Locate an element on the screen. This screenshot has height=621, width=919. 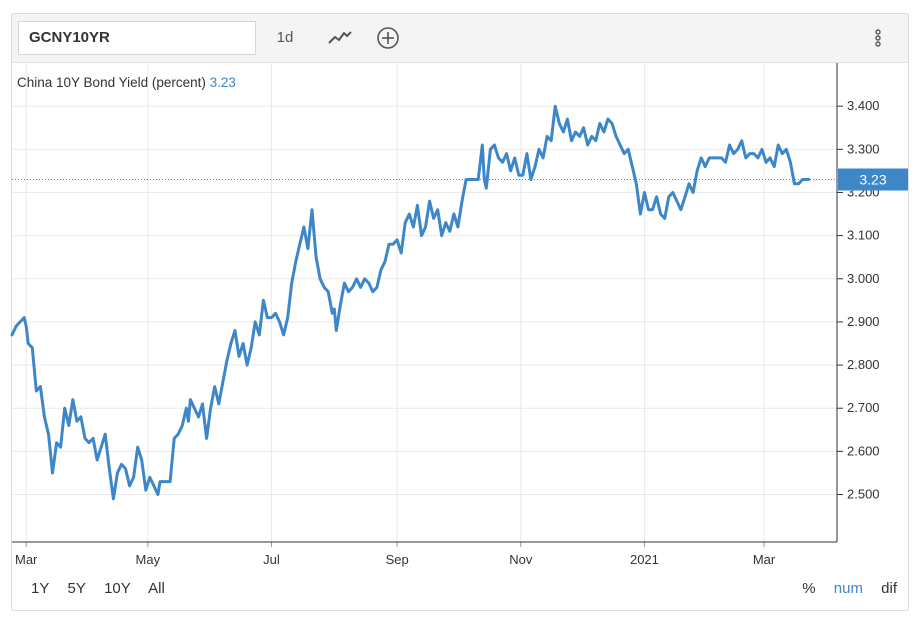
mode-buttons: % num dif is located at coordinates (842, 588).